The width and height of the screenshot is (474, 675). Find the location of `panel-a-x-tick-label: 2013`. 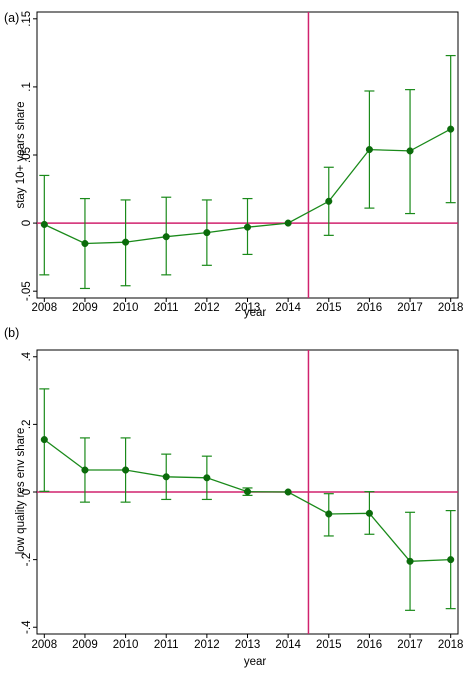

panel-a-x-tick-label: 2013 is located at coordinates (248, 308).